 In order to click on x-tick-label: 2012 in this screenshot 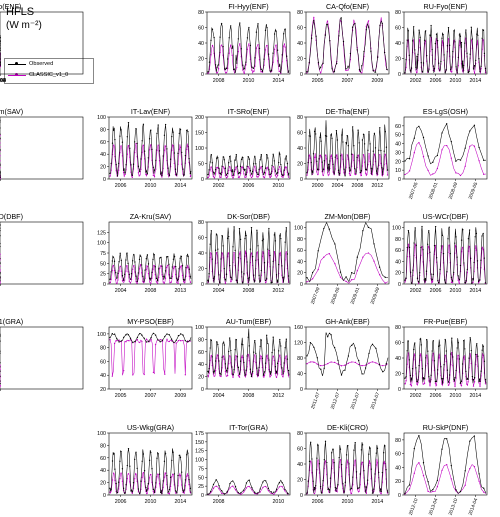, I will do `click(3, 81)`.